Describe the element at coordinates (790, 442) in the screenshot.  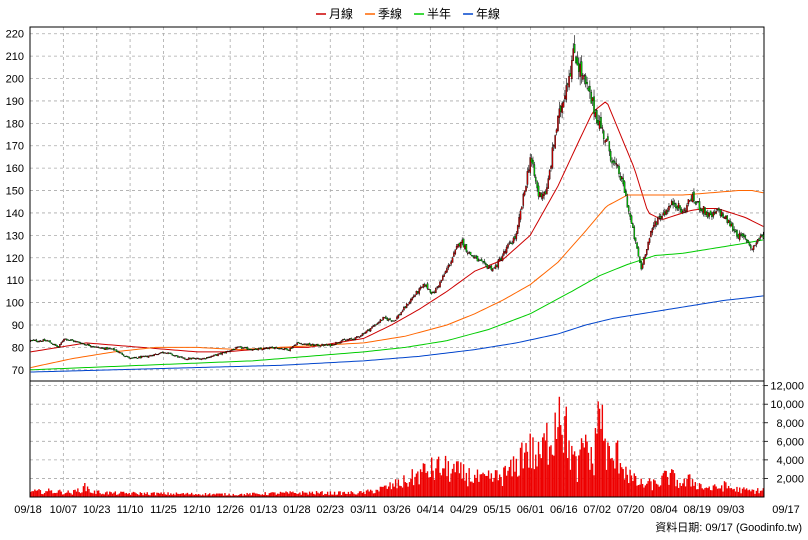
I see `volume-tick-label: 6,000` at that location.